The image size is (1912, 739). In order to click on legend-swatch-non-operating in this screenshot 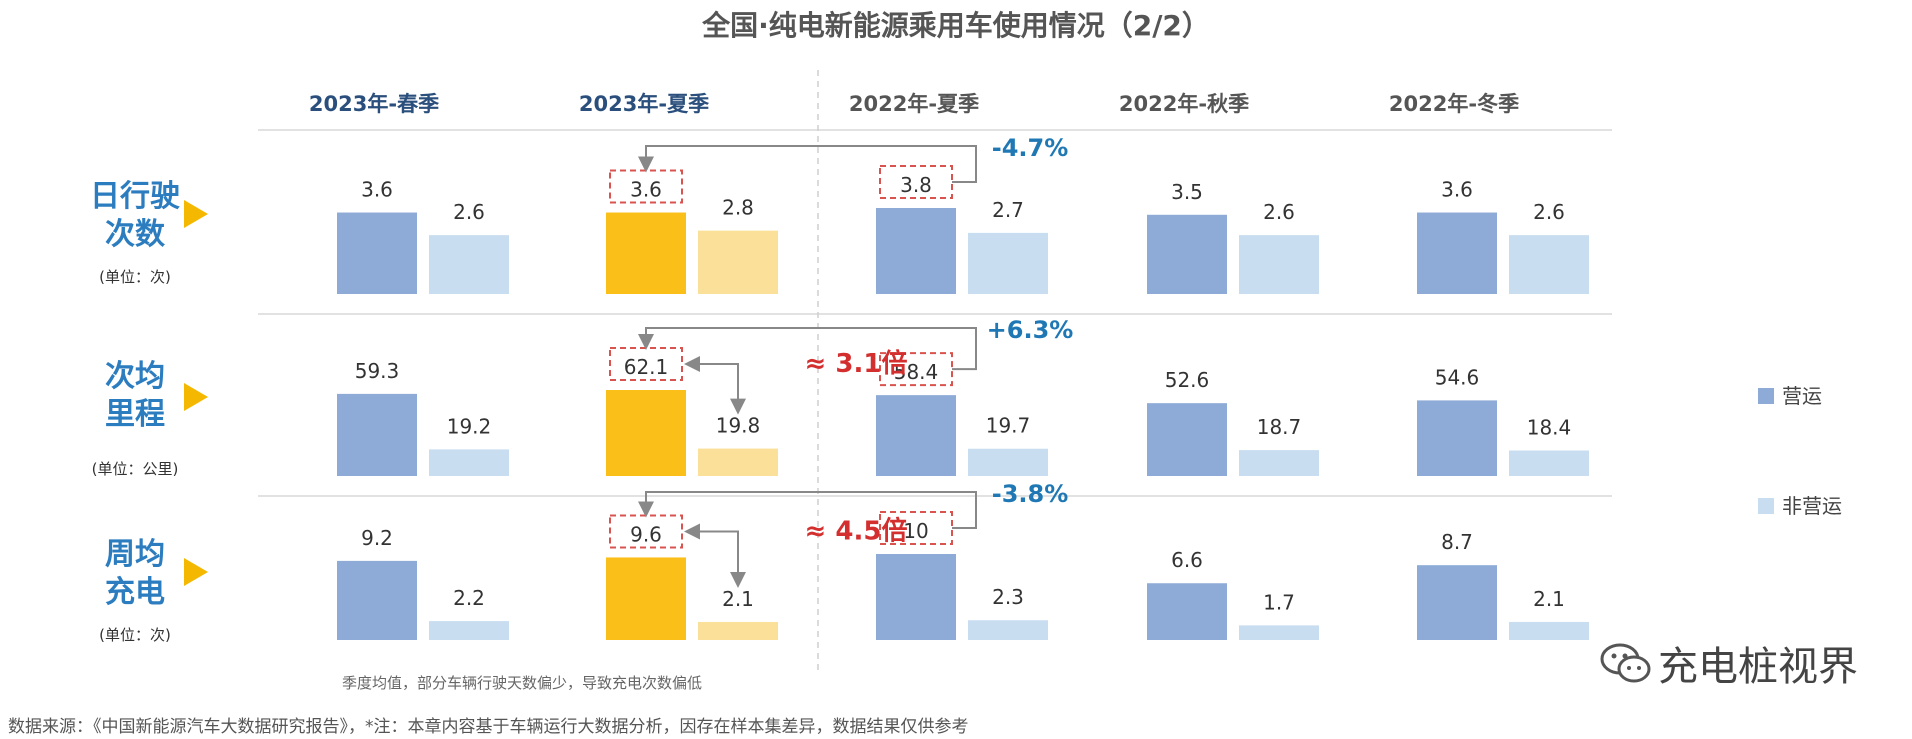, I will do `click(1766, 506)`.